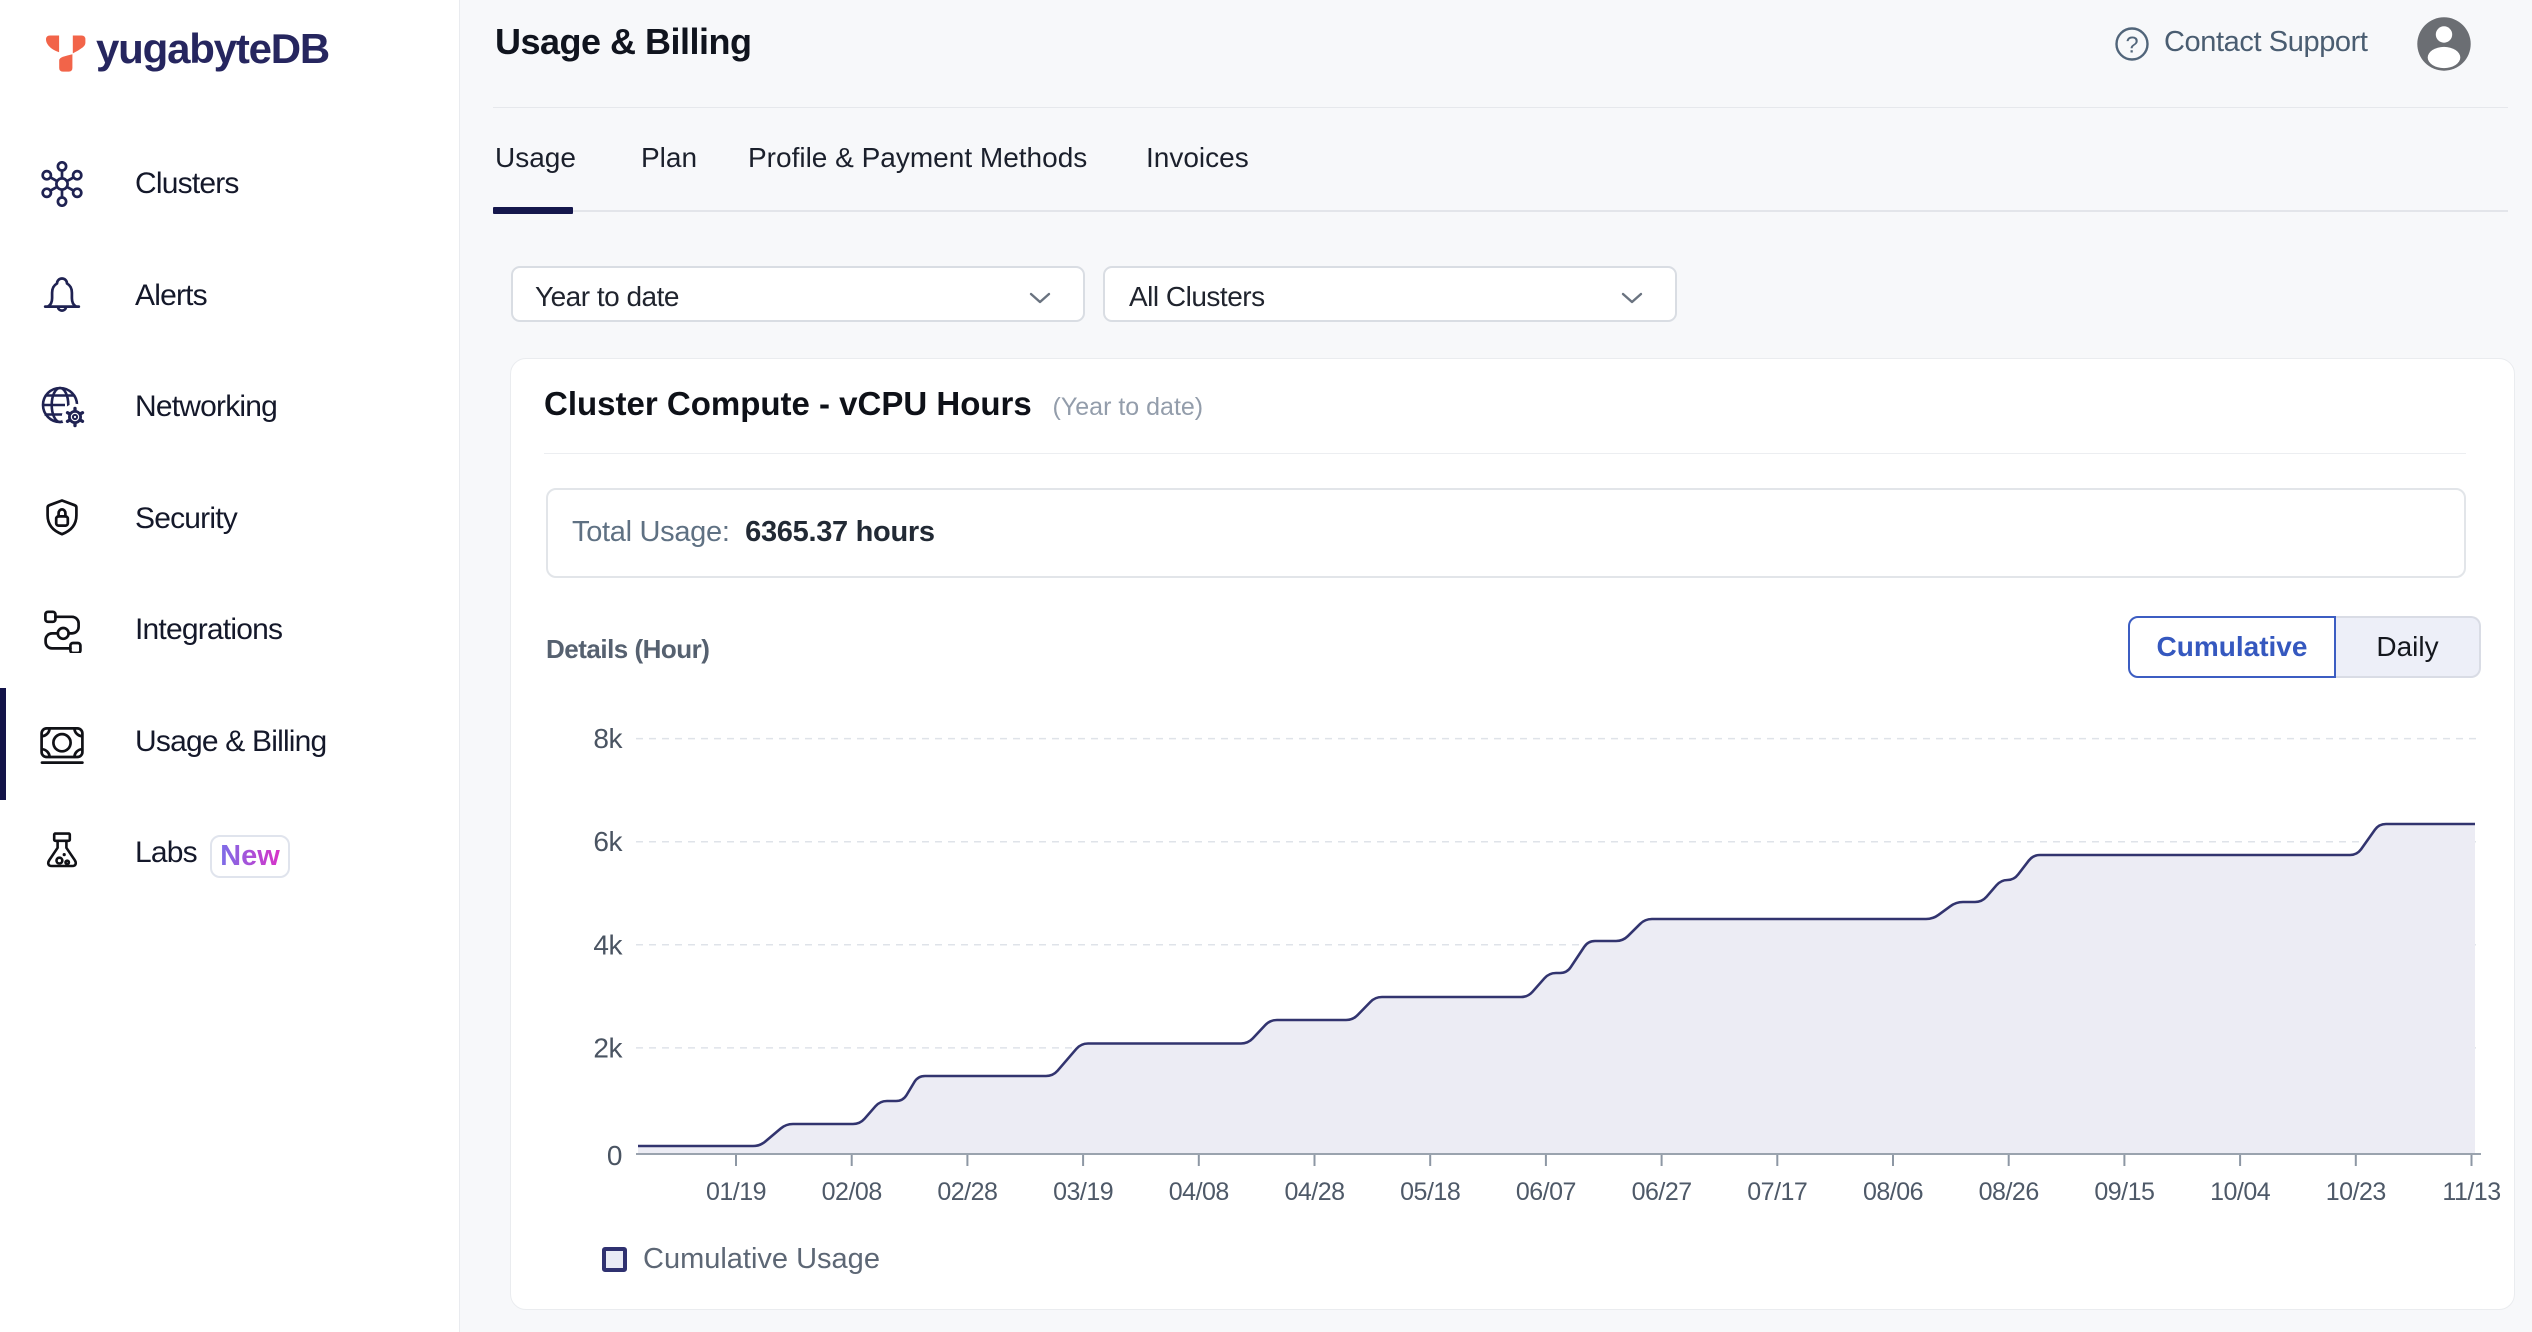  What do you see at coordinates (1199, 1192) in the screenshot?
I see `svg-text: 04/08` at bounding box center [1199, 1192].